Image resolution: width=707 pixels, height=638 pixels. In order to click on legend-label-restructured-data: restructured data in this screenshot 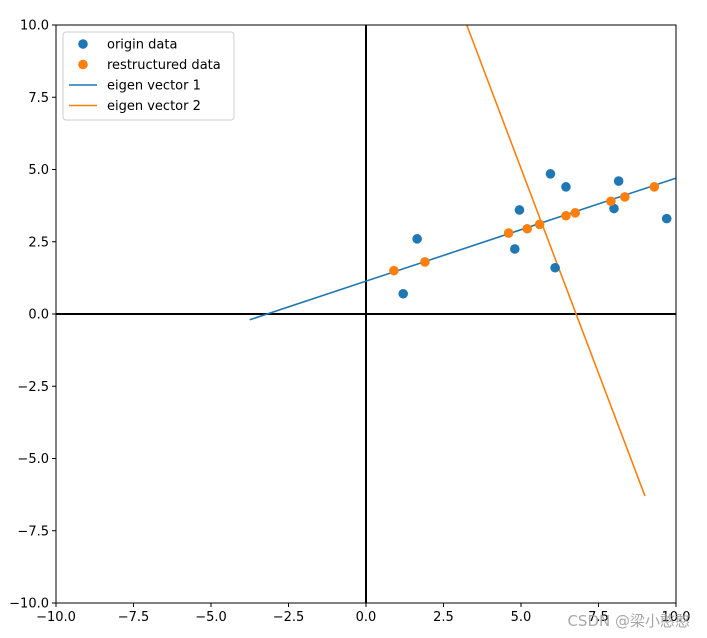, I will do `click(164, 65)`.